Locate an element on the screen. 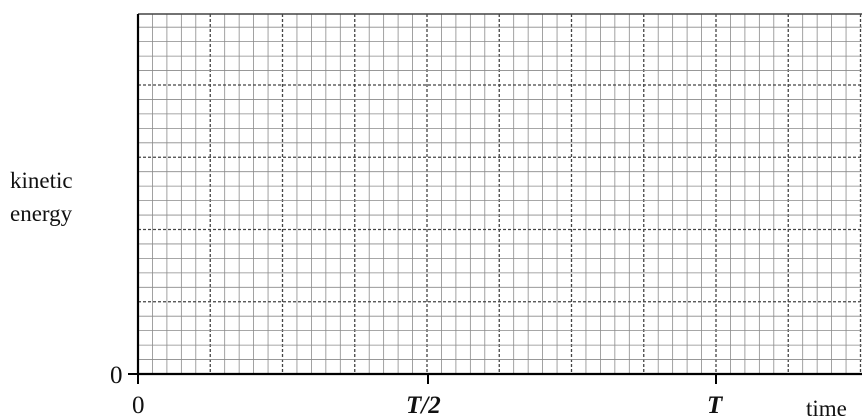 The width and height of the screenshot is (862, 419). y-axis-label-line1: kinetic is located at coordinates (41, 180).